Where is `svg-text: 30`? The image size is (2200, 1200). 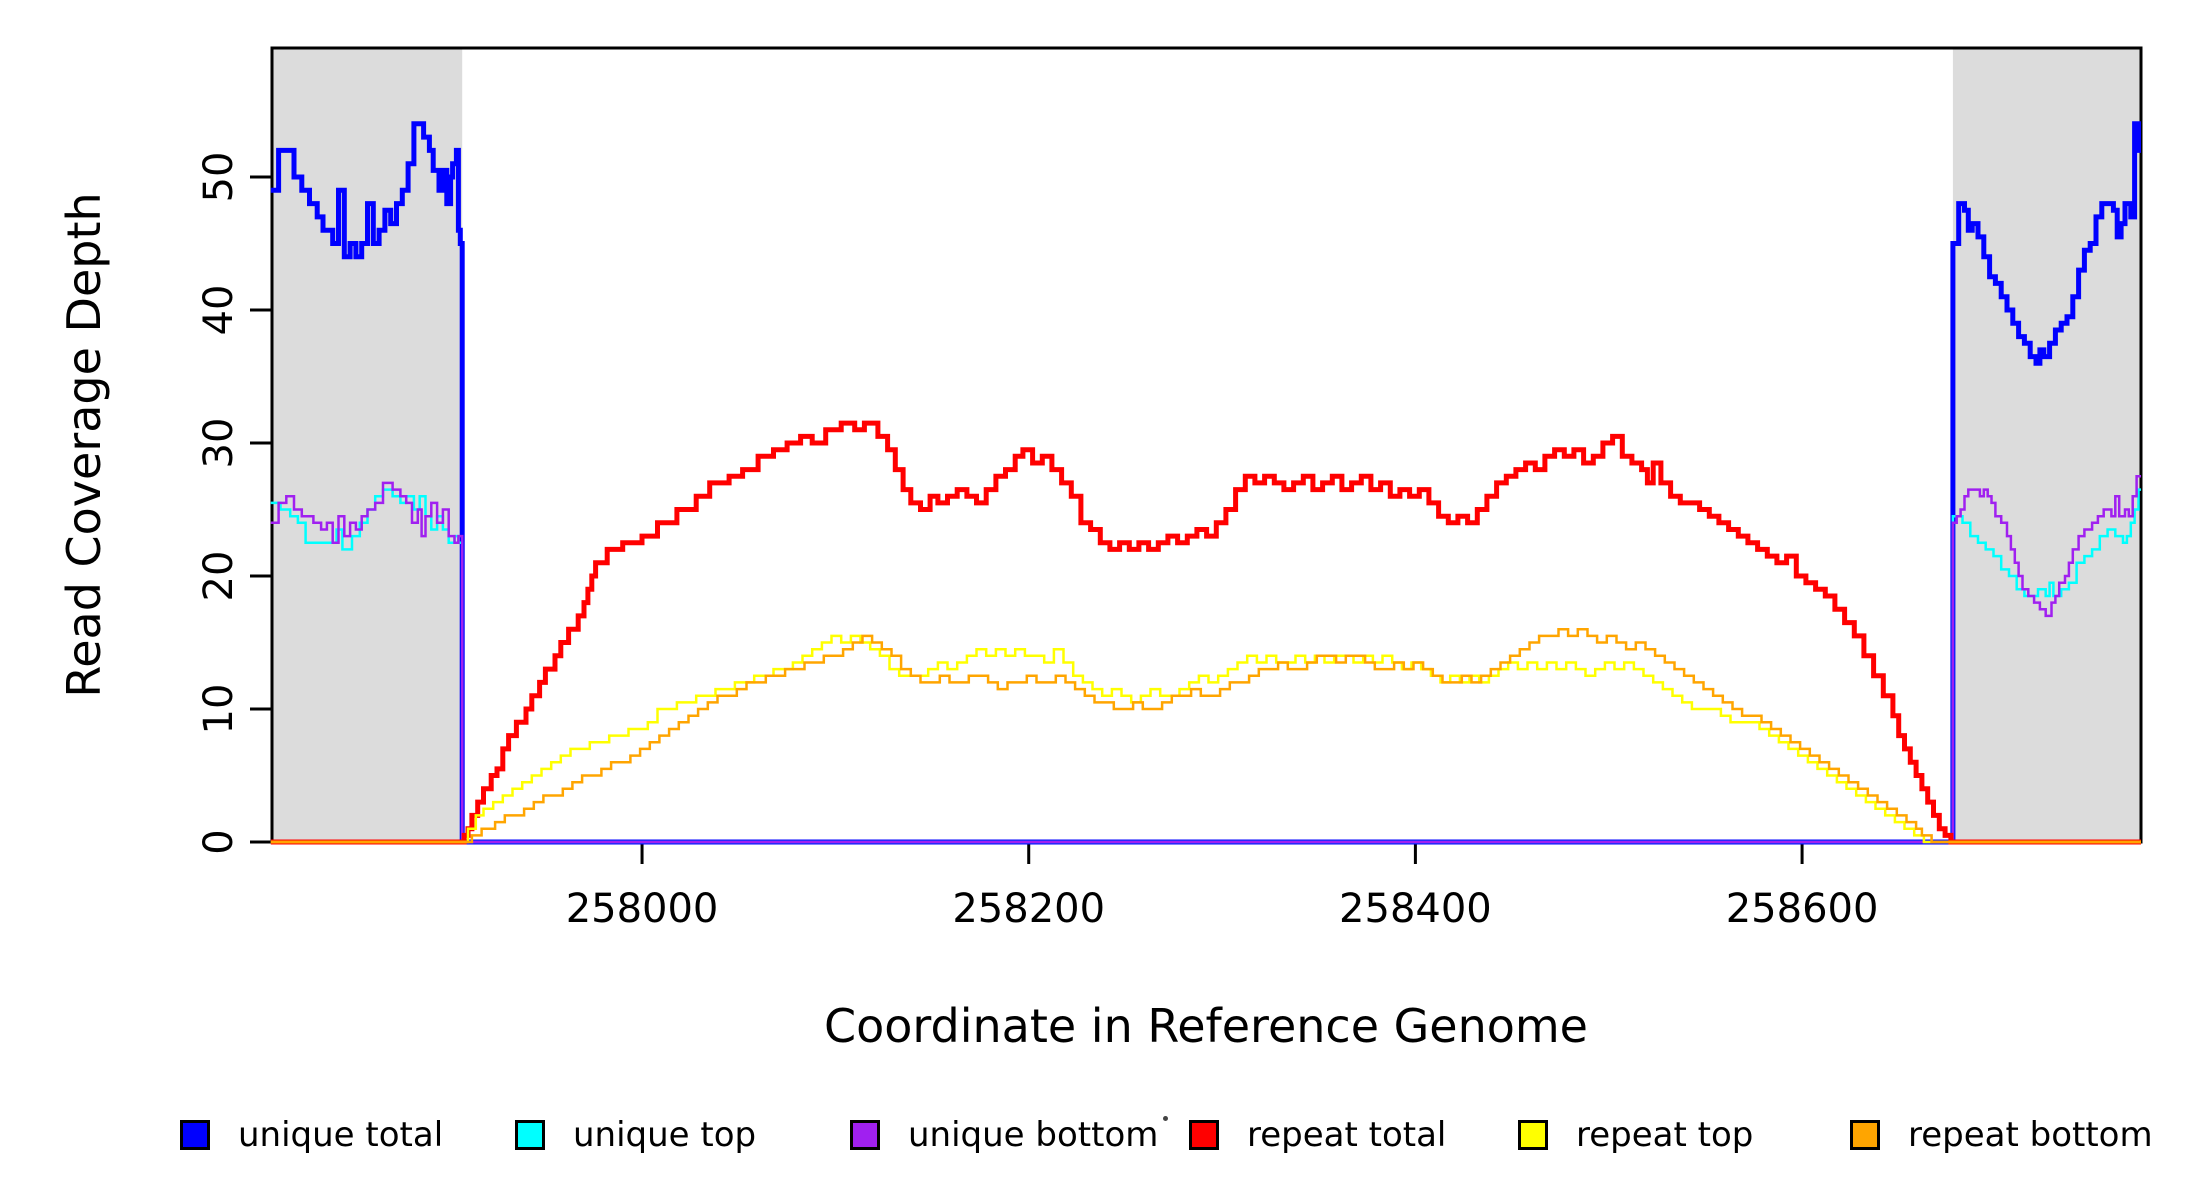
svg-text: 30 is located at coordinates (219, 443).